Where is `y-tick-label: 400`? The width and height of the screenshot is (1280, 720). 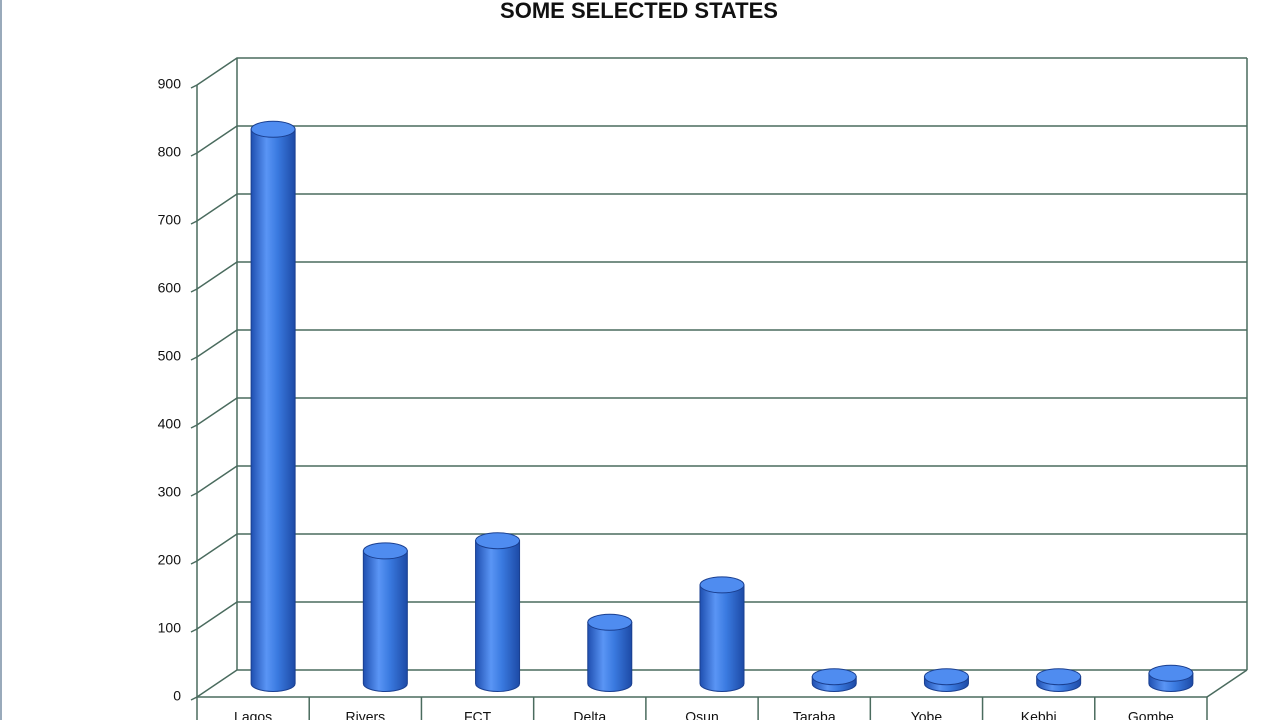 y-tick-label: 400 is located at coordinates (170, 424).